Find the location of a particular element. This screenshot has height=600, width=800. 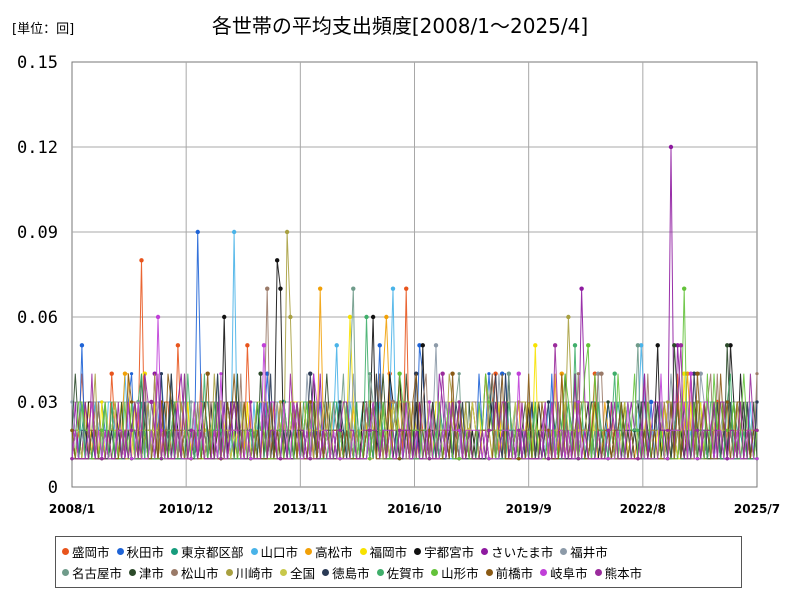

legend-label: 盛岡市 is located at coordinates (91, 552).